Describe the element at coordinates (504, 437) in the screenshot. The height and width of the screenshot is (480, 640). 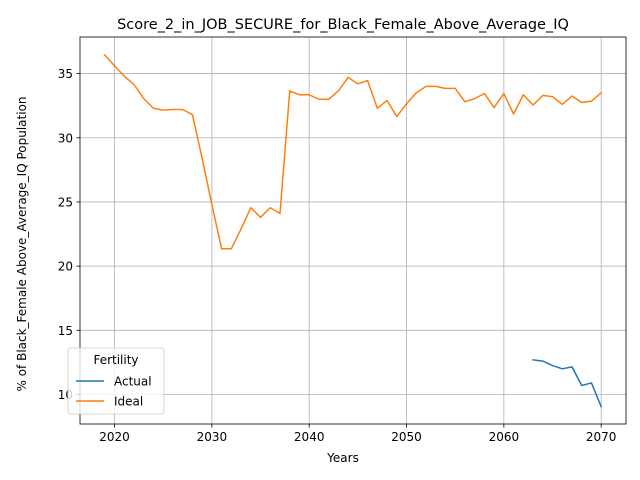
I see `x-tick-label: 2060` at that location.